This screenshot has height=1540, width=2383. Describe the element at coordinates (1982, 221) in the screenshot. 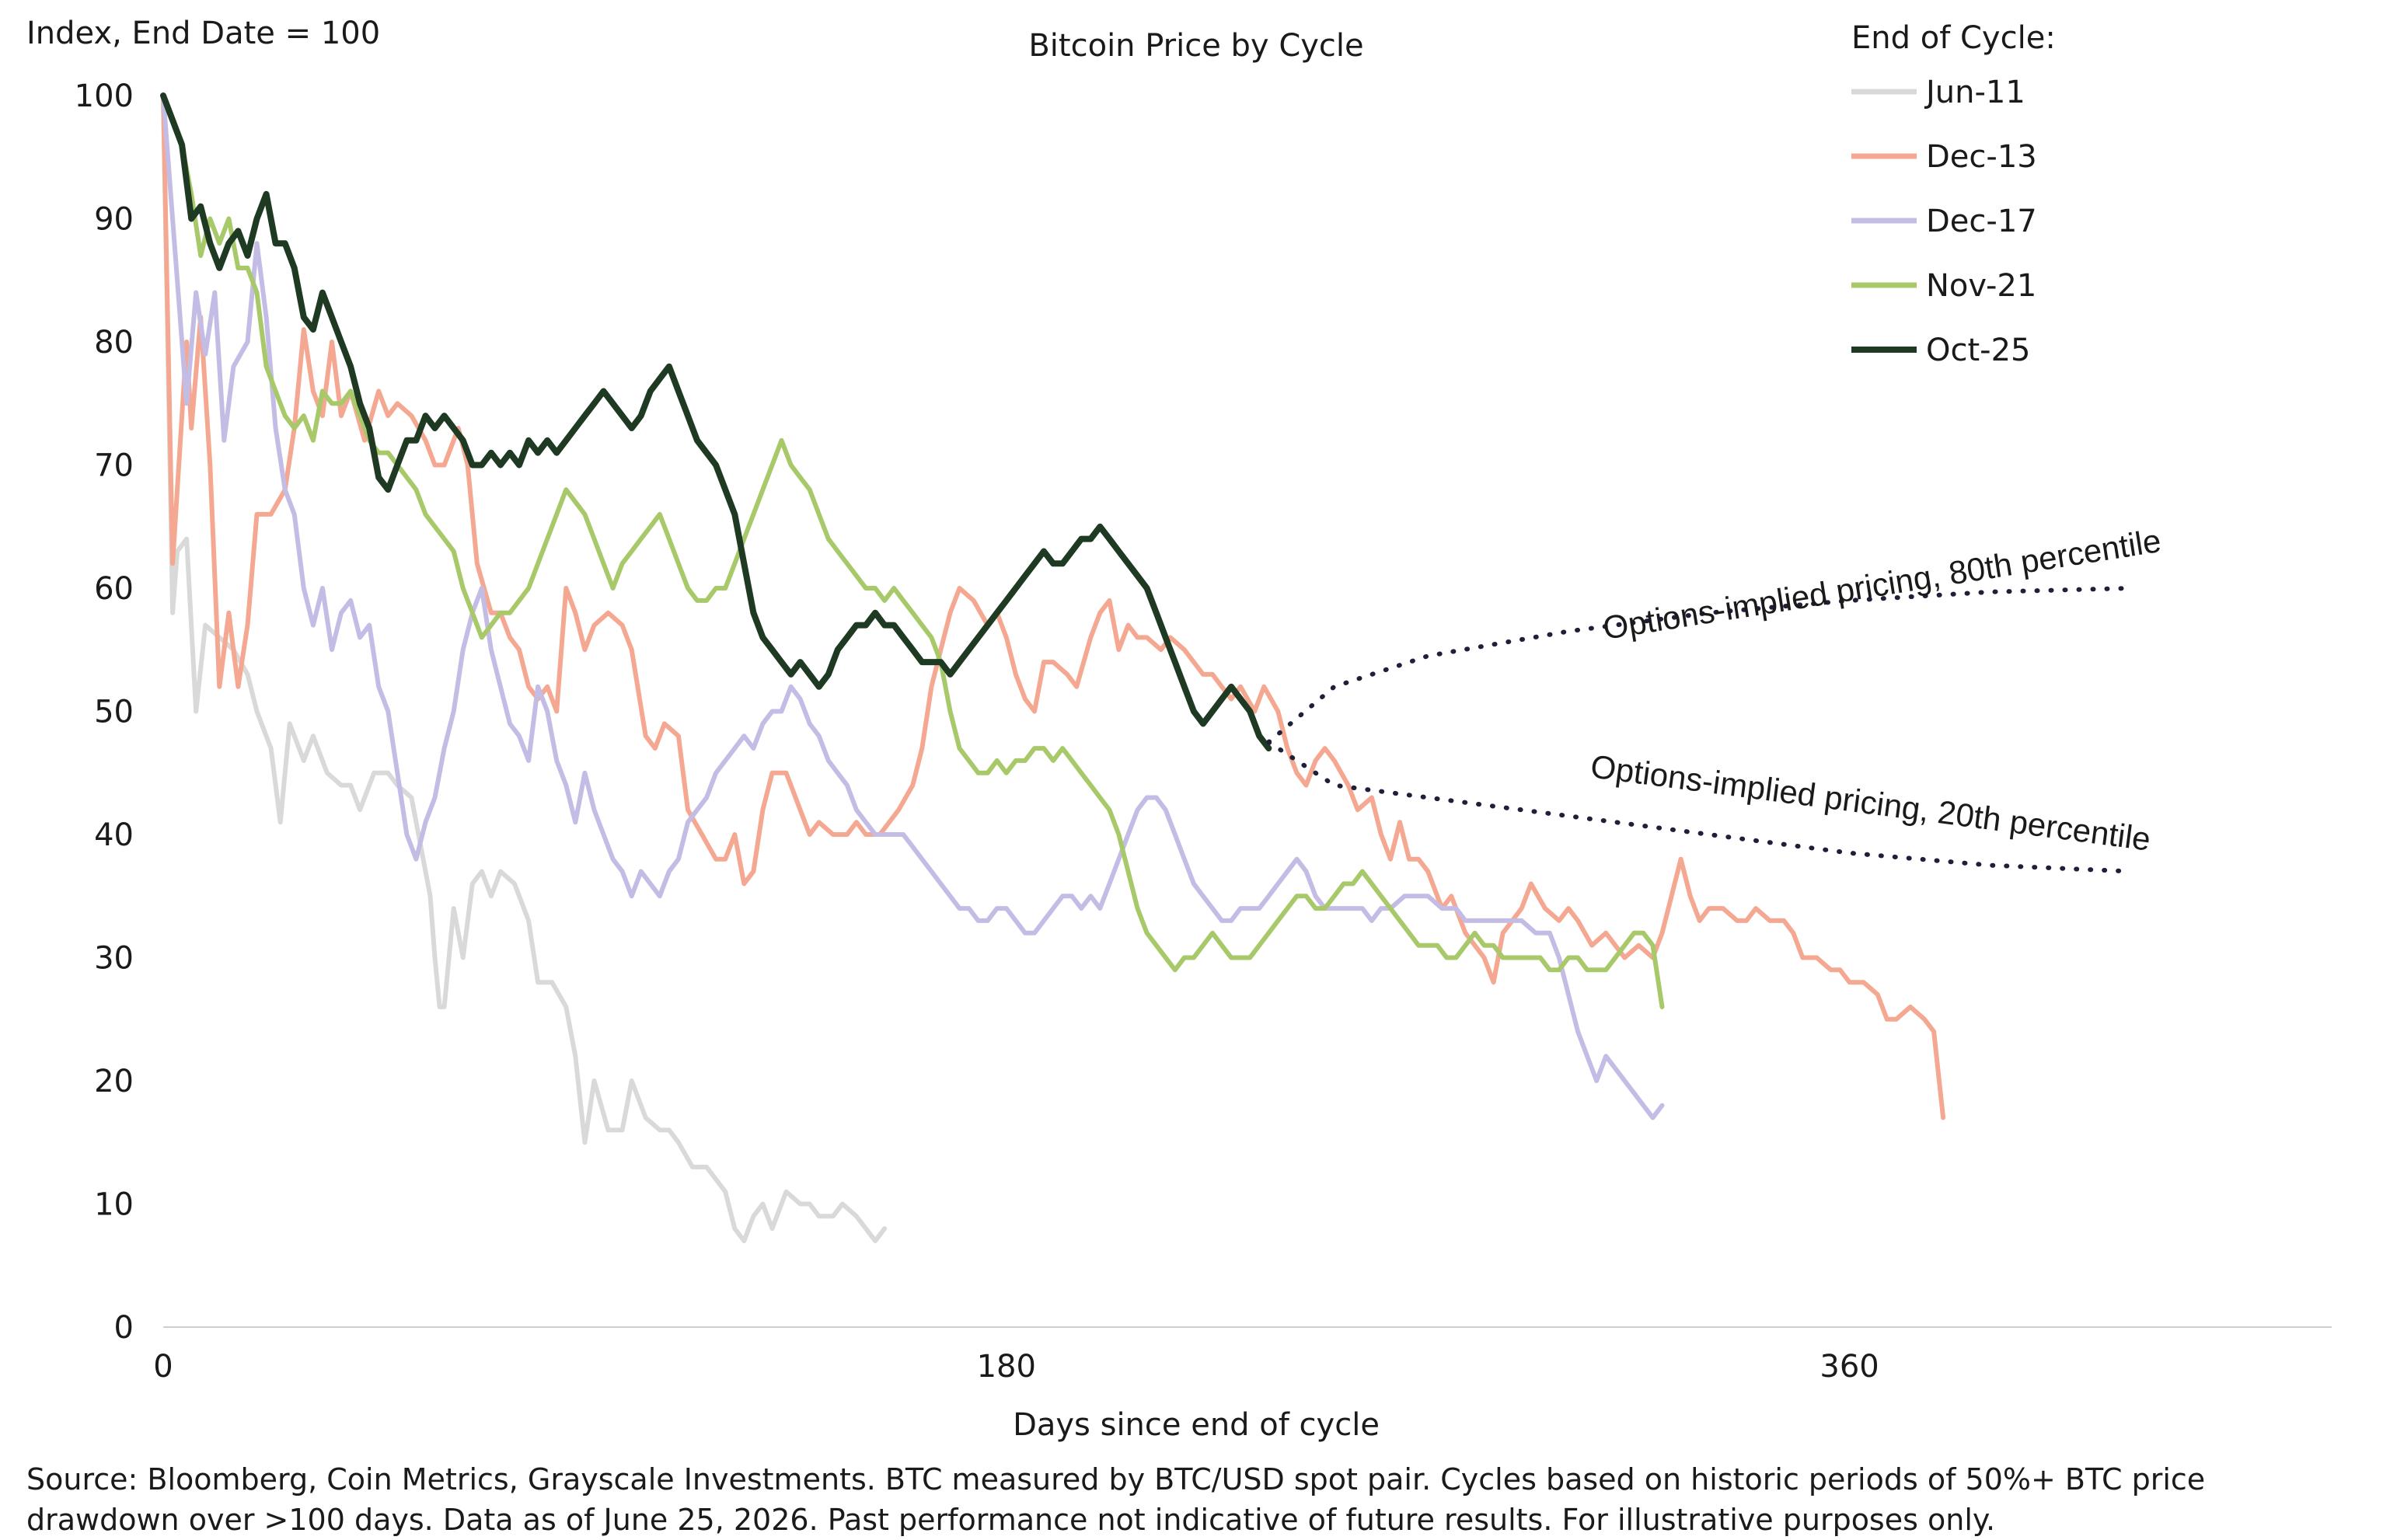

I see `legend-label-dec-17: Dec-17` at that location.